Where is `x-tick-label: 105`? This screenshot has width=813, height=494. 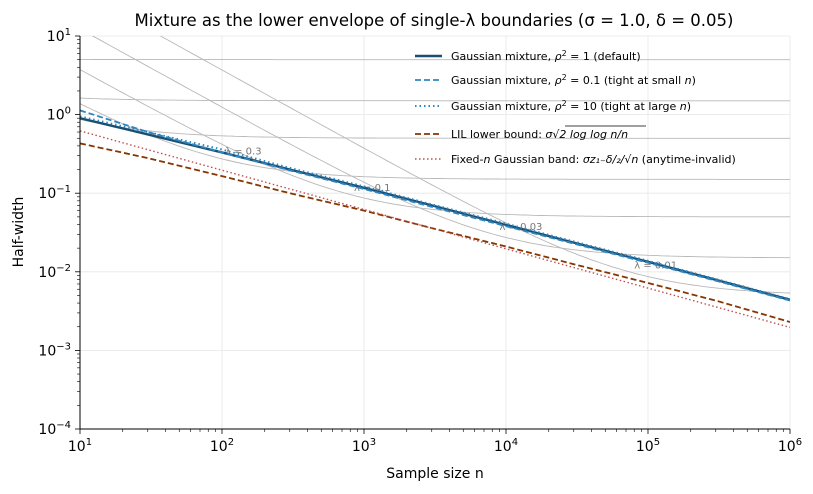 x-tick-label: 105 is located at coordinates (648, 446).